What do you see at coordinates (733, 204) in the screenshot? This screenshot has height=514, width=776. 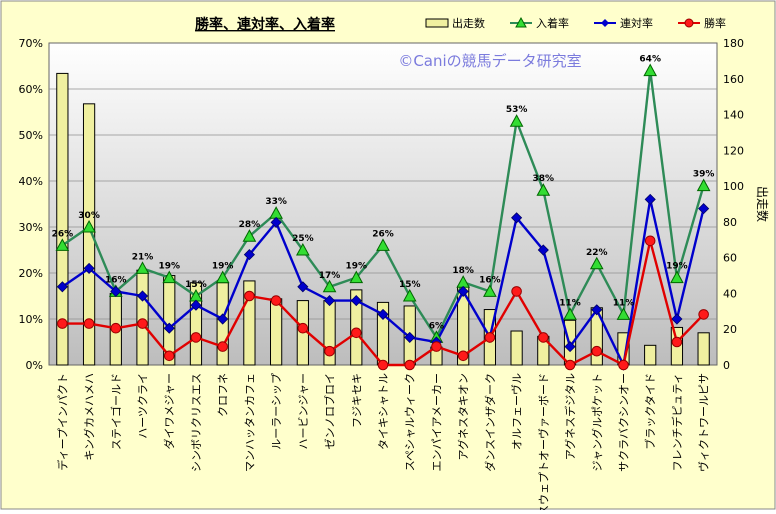 I see `right-axis-tick-labels: 0 20 40 60 80 100 120 140 160 180` at bounding box center [733, 204].